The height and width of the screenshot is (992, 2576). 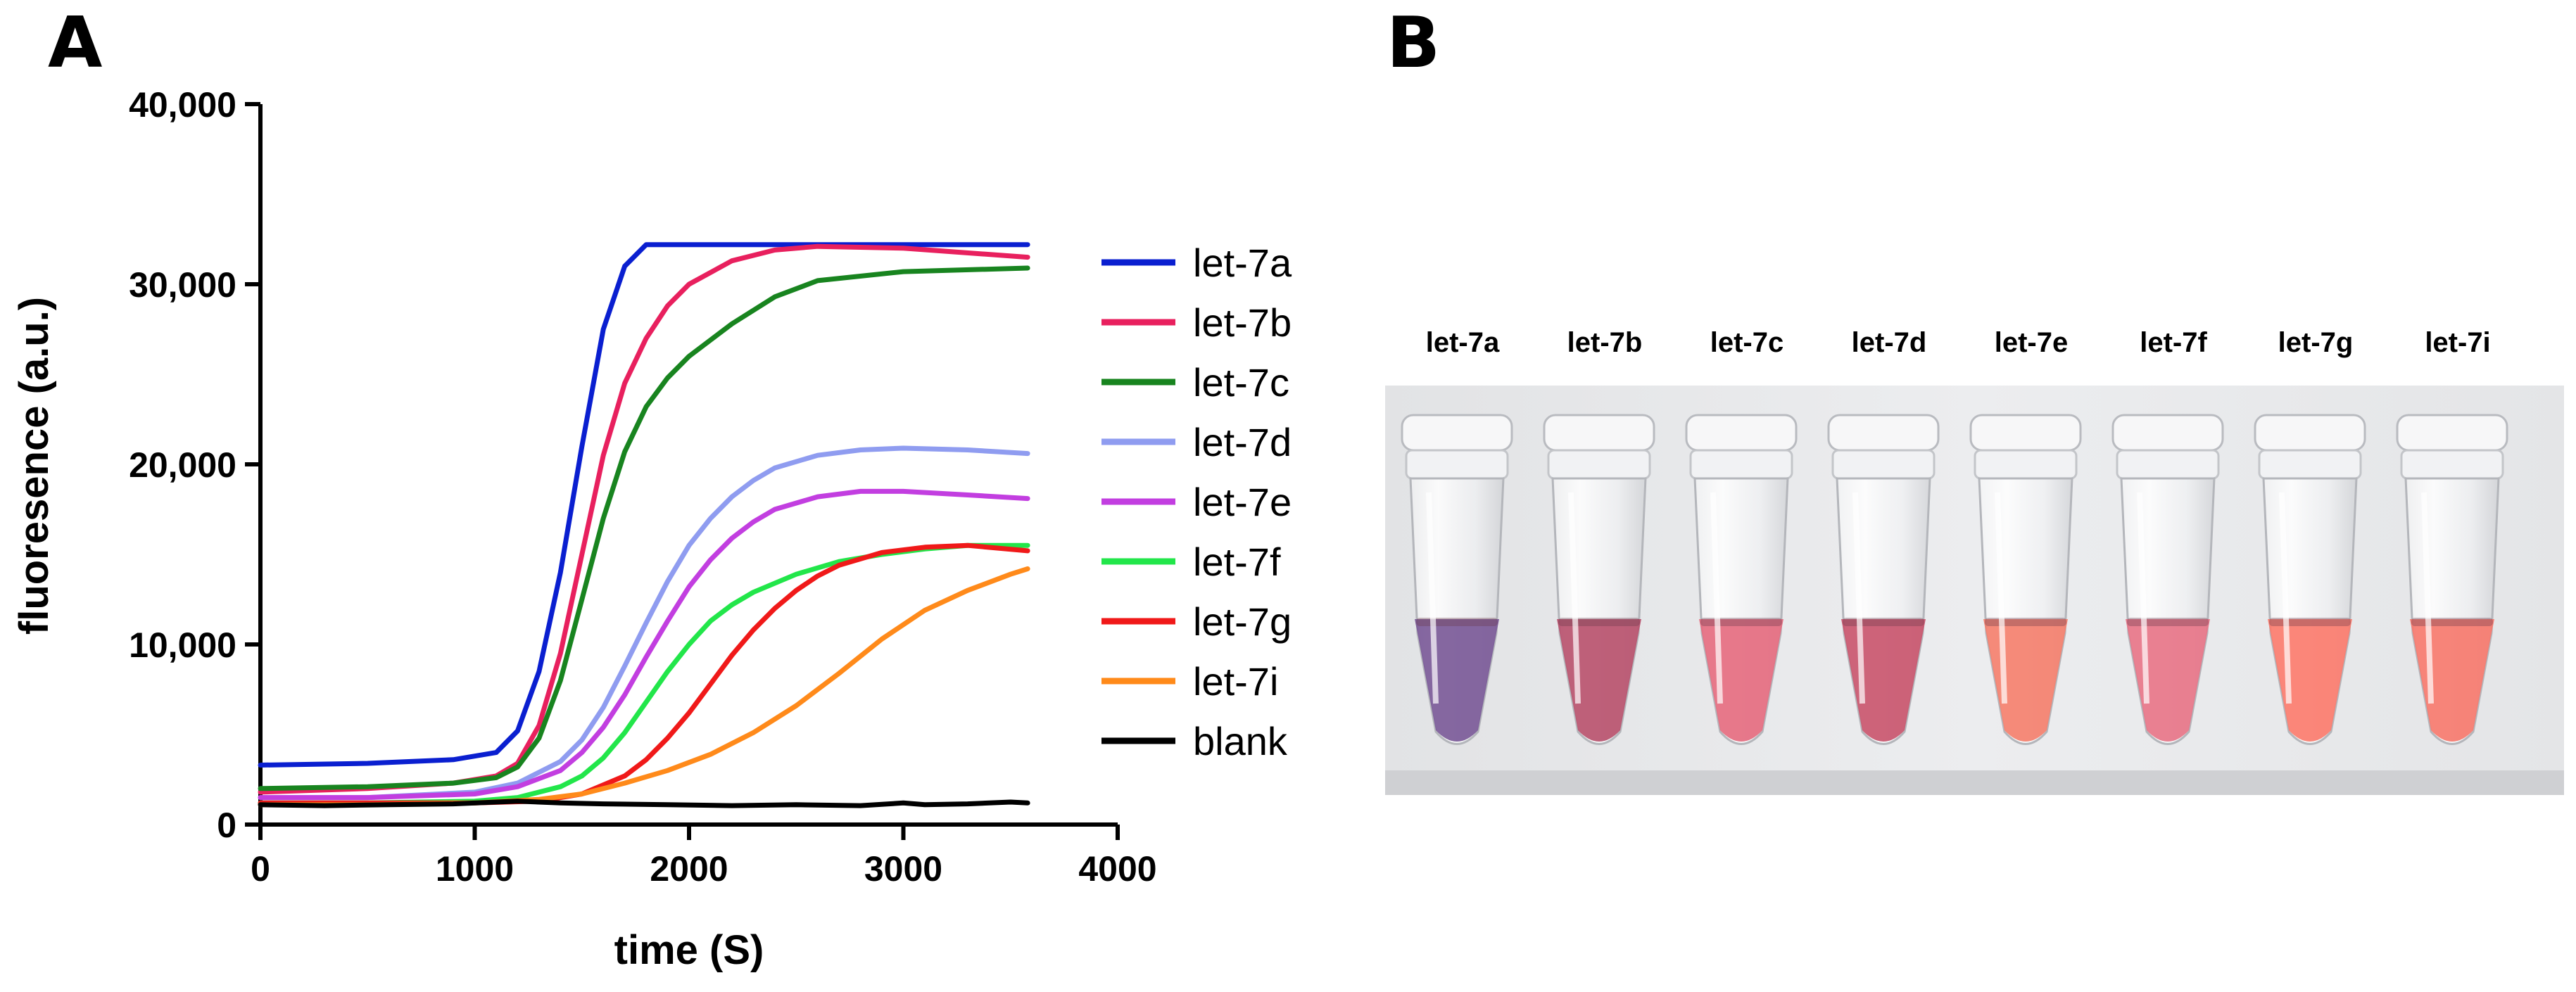 I want to click on tube-label-let-7f: let-7f, so click(x=2173, y=342).